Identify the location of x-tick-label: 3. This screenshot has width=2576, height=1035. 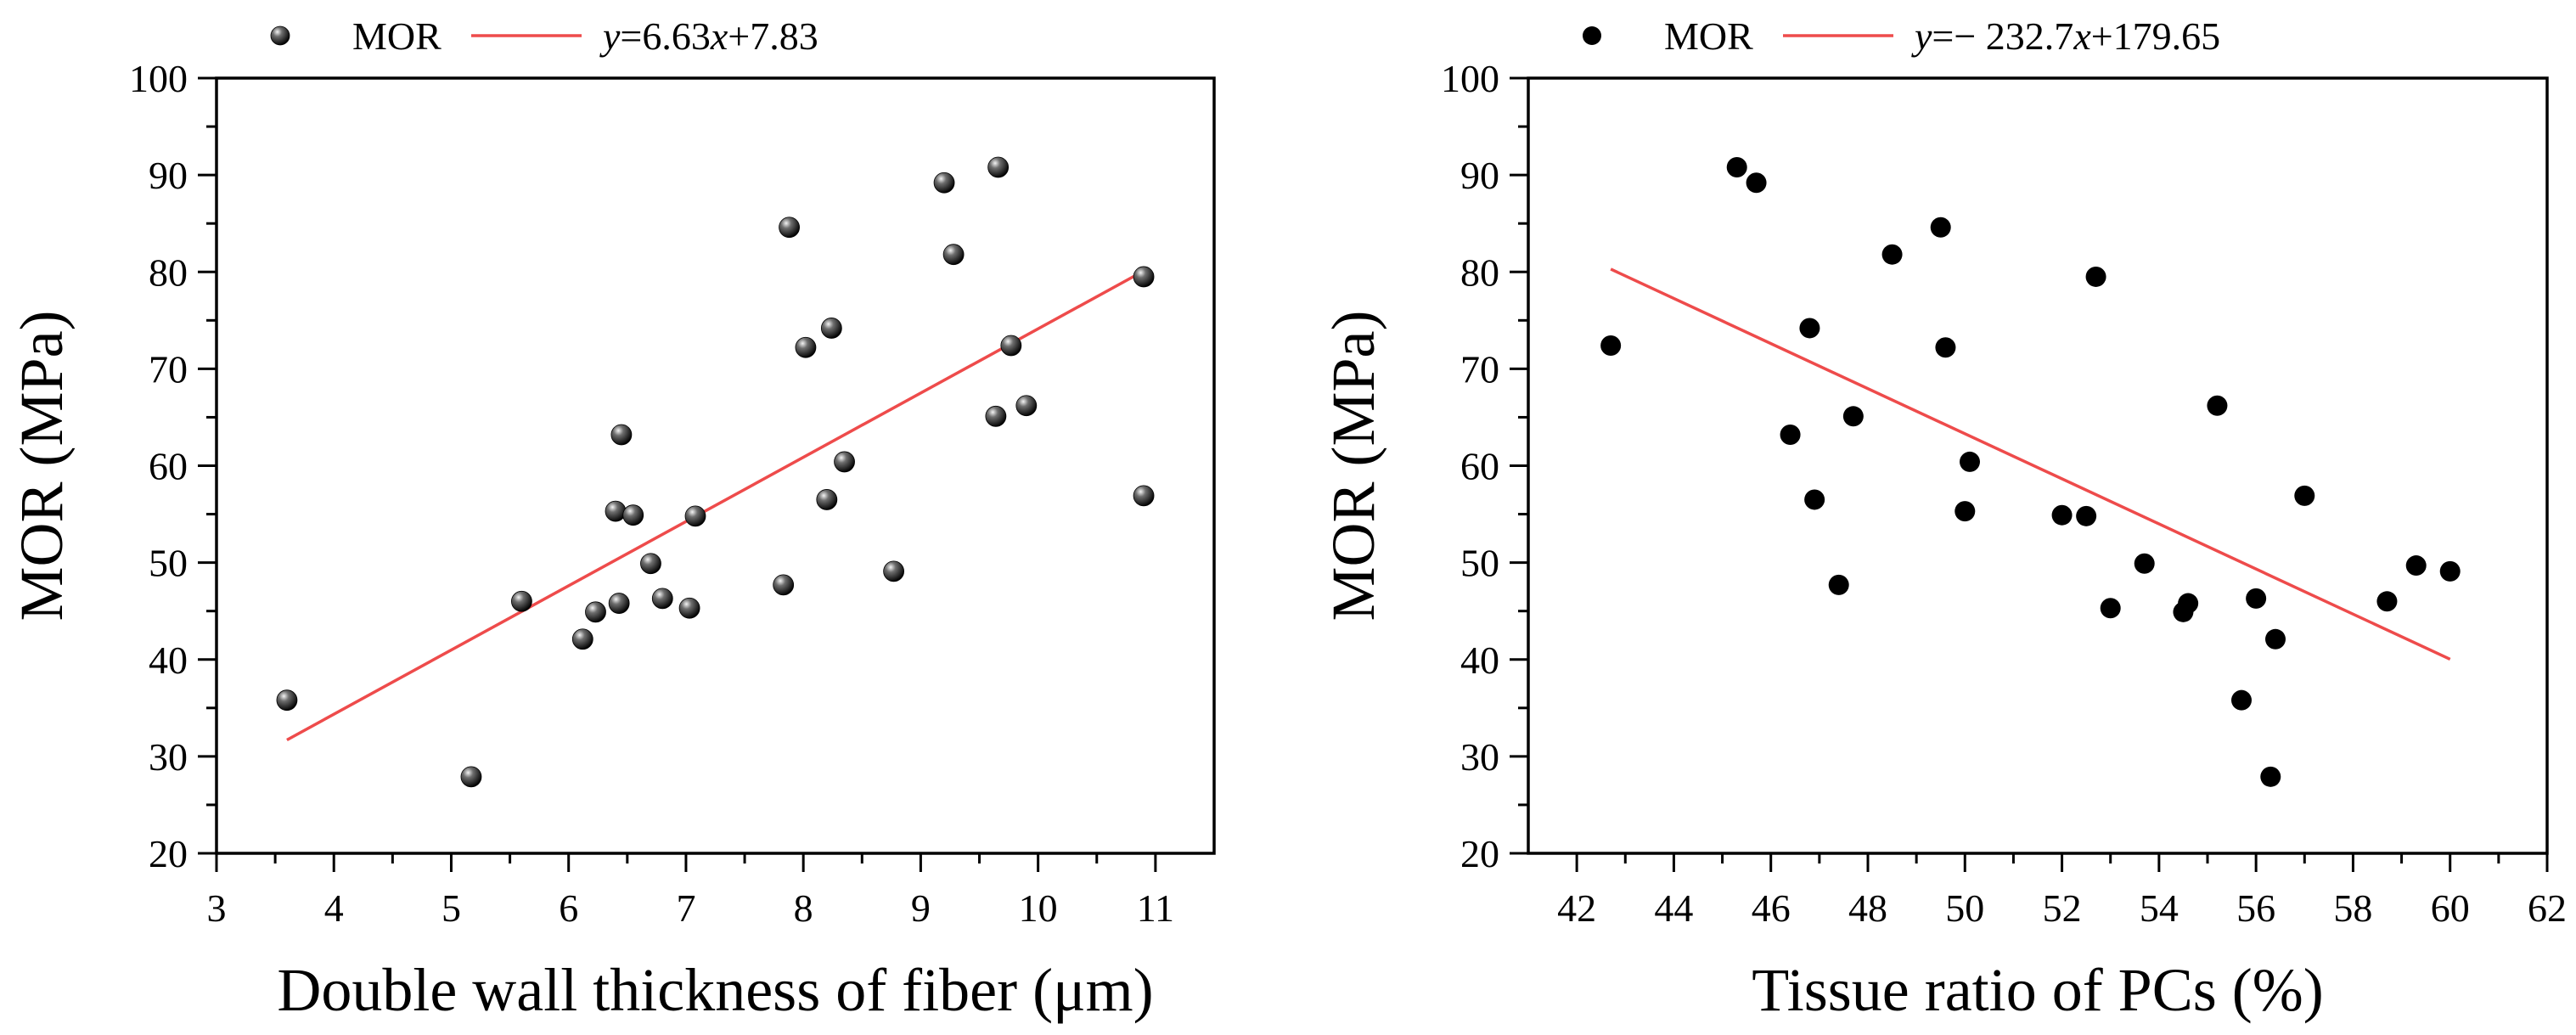
(217, 908).